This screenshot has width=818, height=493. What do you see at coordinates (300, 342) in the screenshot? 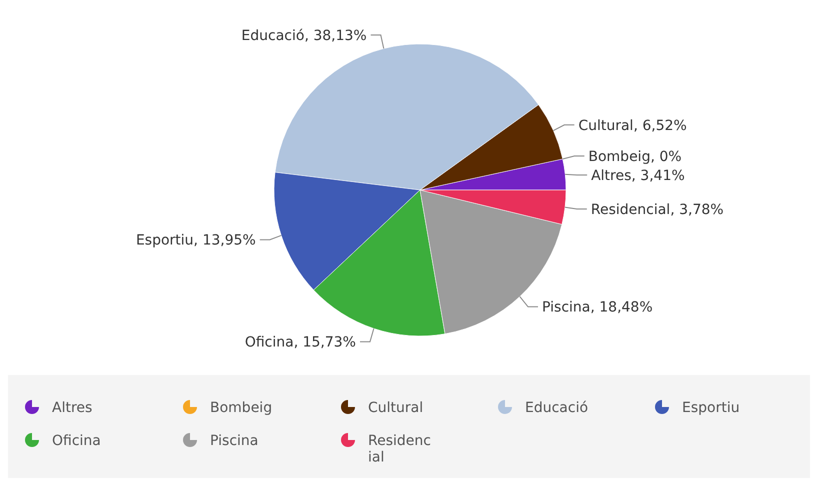
I see `data-label: Oficina, 15,73%` at bounding box center [300, 342].